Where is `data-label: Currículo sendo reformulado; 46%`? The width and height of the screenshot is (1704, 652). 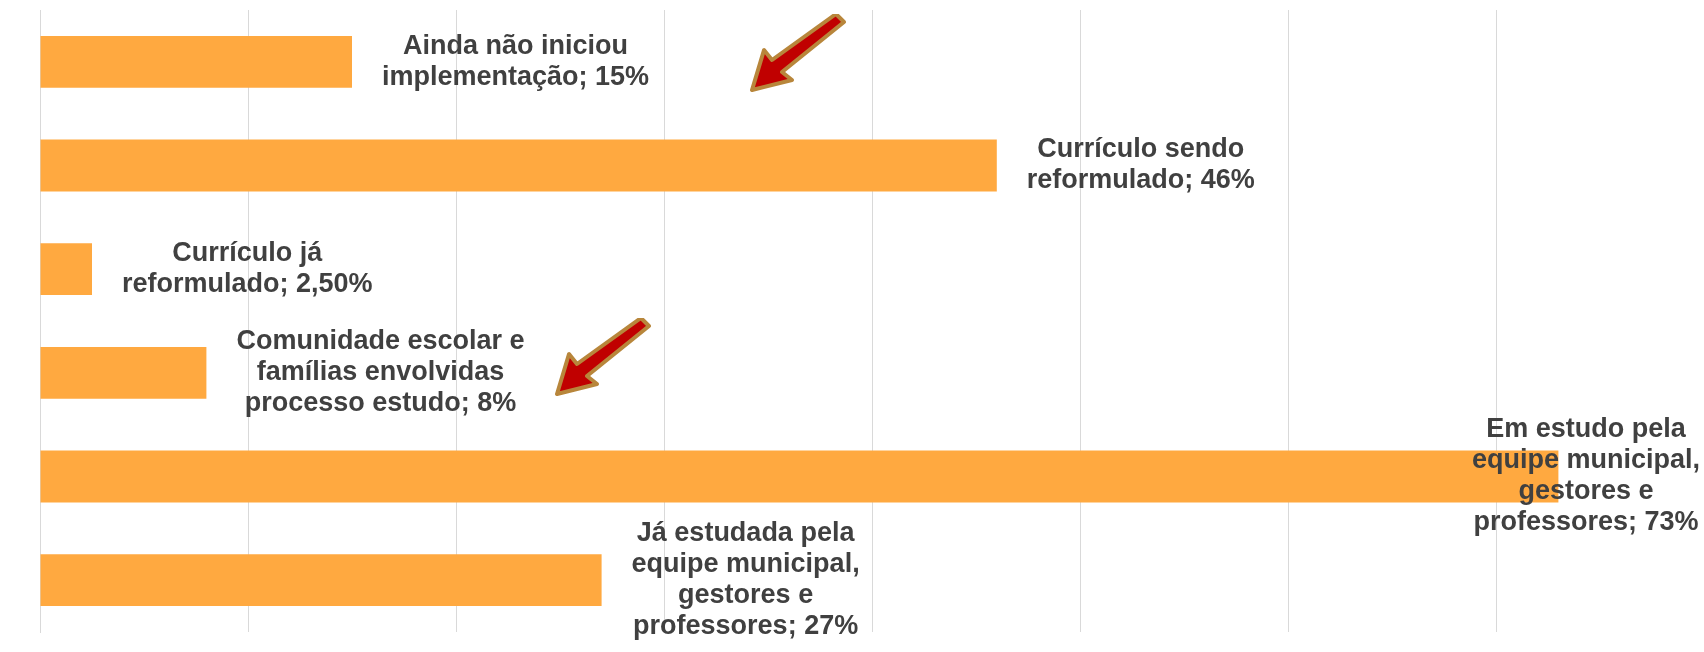 data-label: Currículo sendo reformulado; 46% is located at coordinates (1140, 164).